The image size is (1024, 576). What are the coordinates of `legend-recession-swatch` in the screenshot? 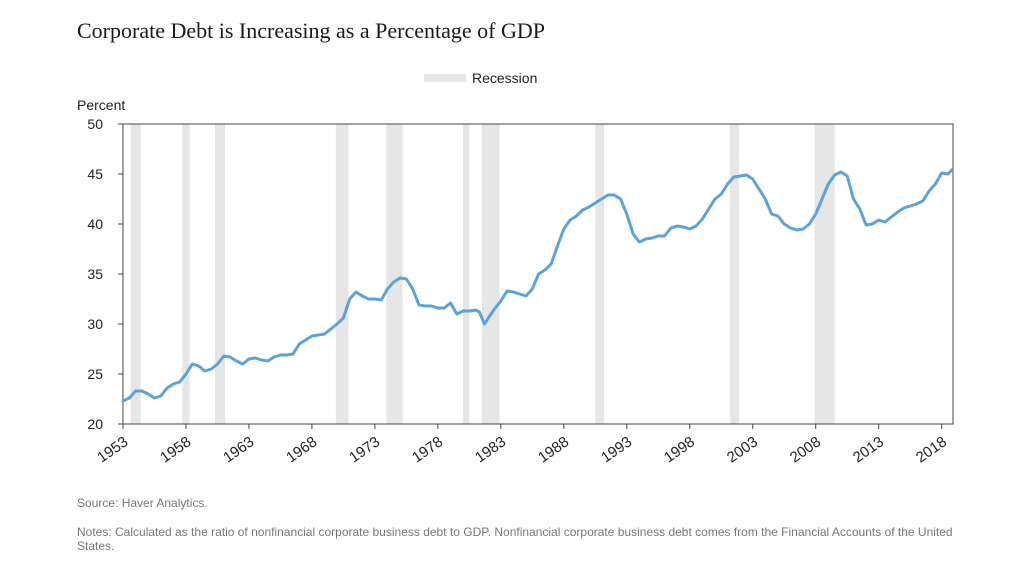 It's located at (445, 78).